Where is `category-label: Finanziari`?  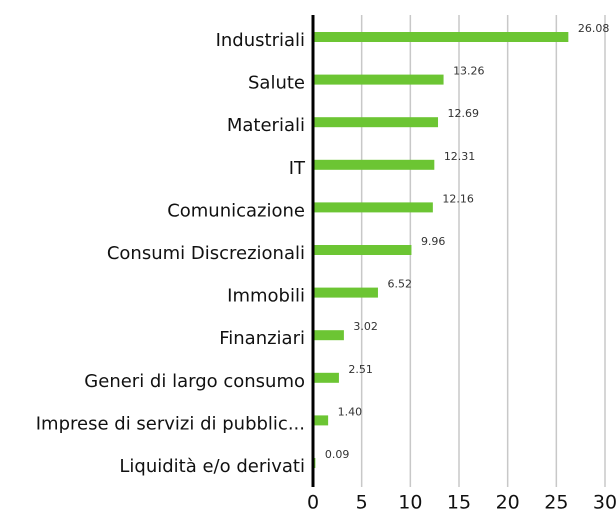
category-label: Finanziari is located at coordinates (262, 338).